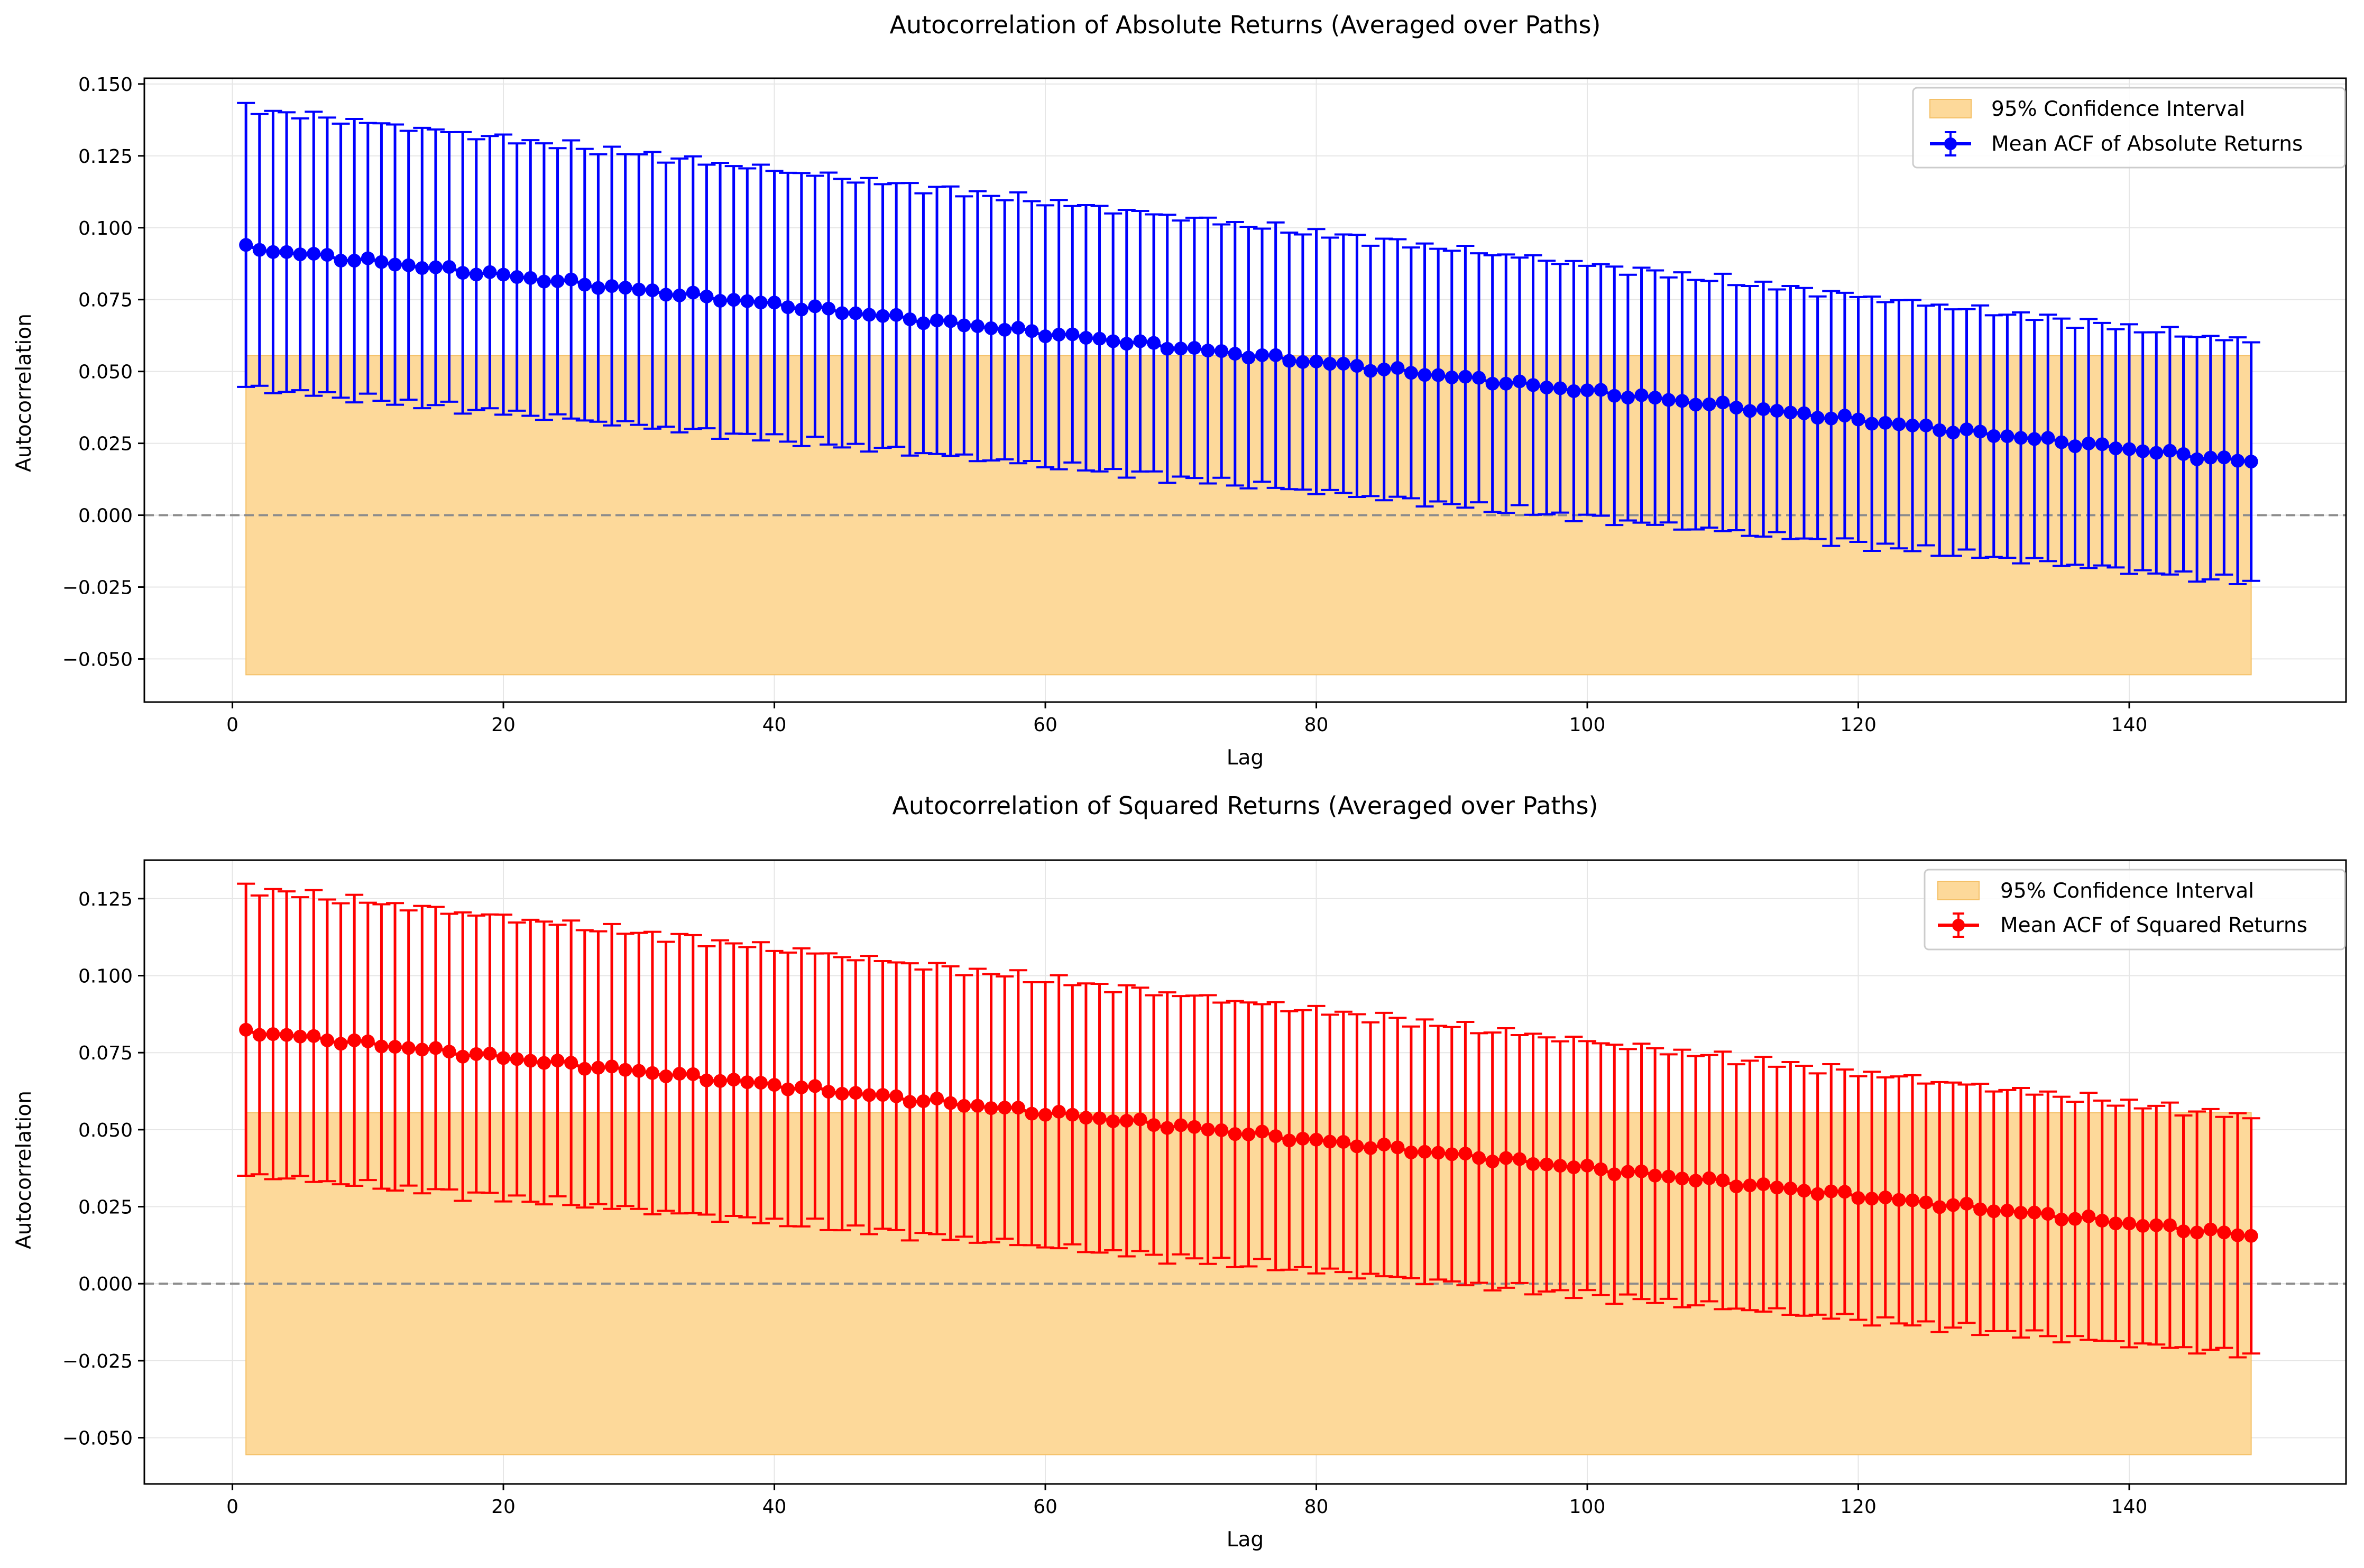 The height and width of the screenshot is (1568, 2364). What do you see at coordinates (97, 587) in the screenshot?
I see `y-tick-label: −0.025` at bounding box center [97, 587].